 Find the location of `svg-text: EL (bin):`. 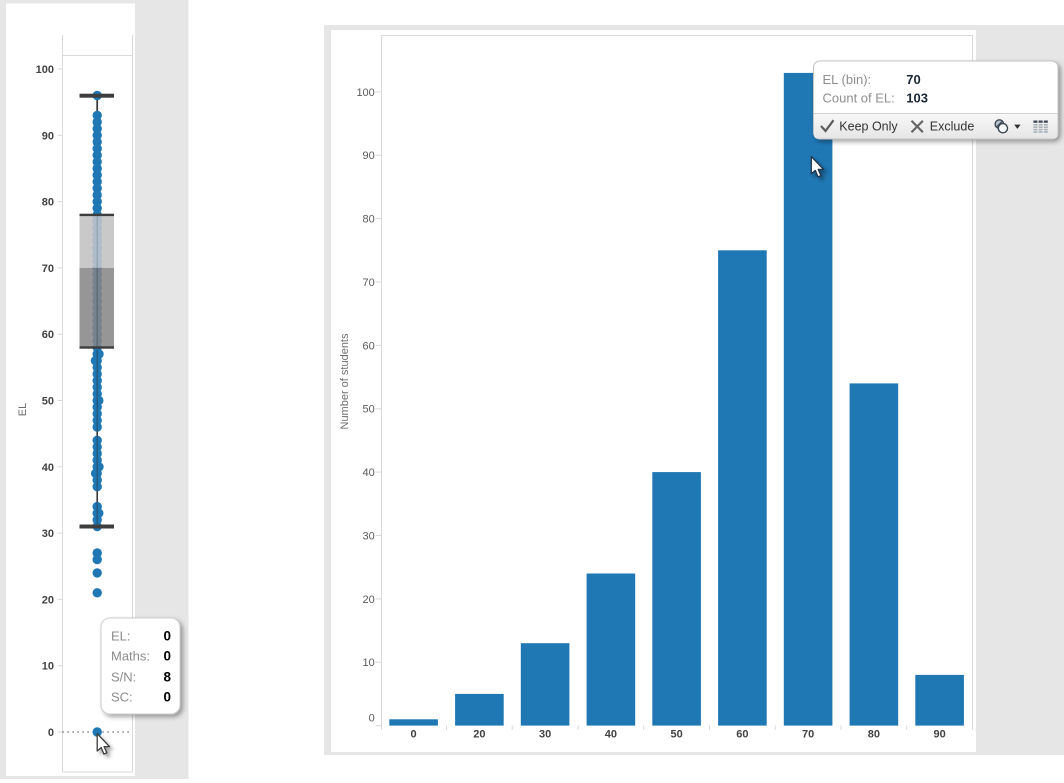

svg-text: EL (bin): is located at coordinates (847, 79).